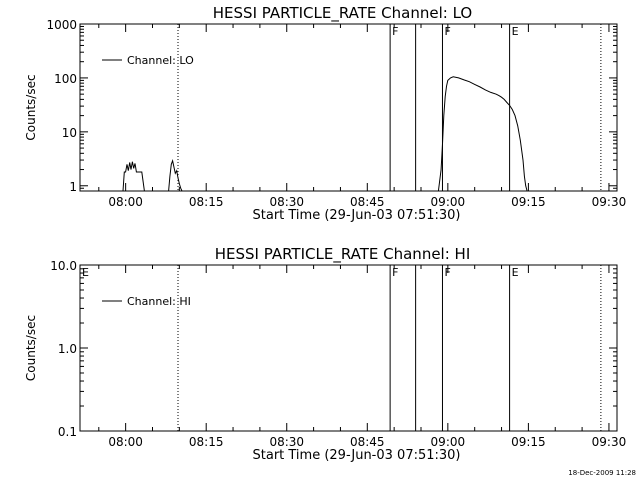 This screenshot has width=640, height=480. What do you see at coordinates (367, 202) in the screenshot?
I see `panel-1-x-tick-label: 08:45` at bounding box center [367, 202].